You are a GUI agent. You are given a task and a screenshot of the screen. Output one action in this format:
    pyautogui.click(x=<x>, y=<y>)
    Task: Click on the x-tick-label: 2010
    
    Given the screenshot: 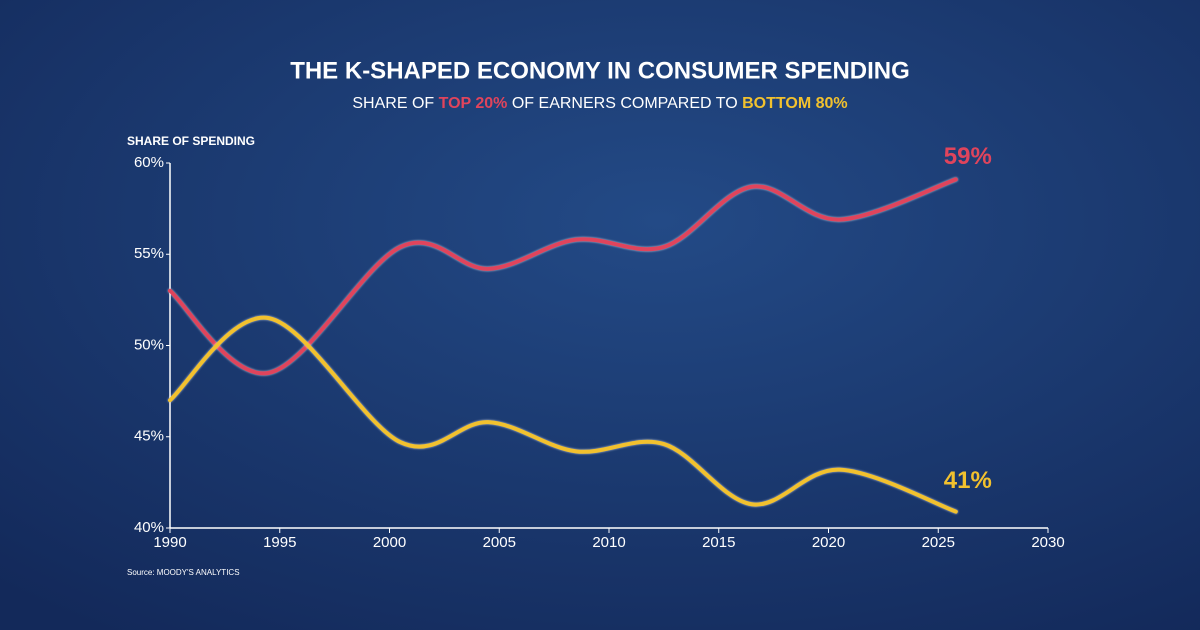 What is the action you would take?
    pyautogui.click(x=608, y=542)
    